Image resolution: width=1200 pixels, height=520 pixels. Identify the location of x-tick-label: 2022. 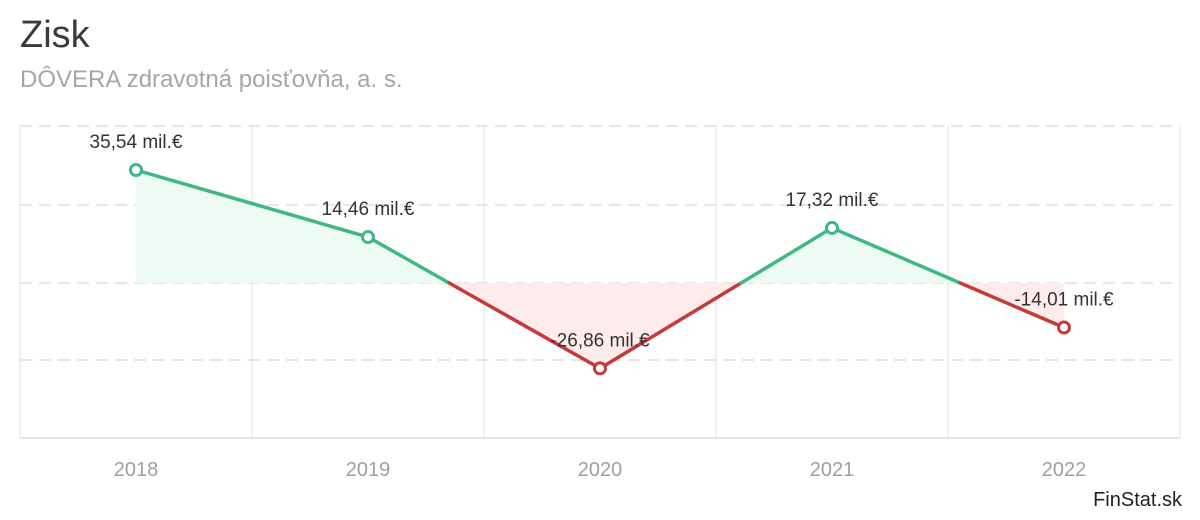
(1064, 470).